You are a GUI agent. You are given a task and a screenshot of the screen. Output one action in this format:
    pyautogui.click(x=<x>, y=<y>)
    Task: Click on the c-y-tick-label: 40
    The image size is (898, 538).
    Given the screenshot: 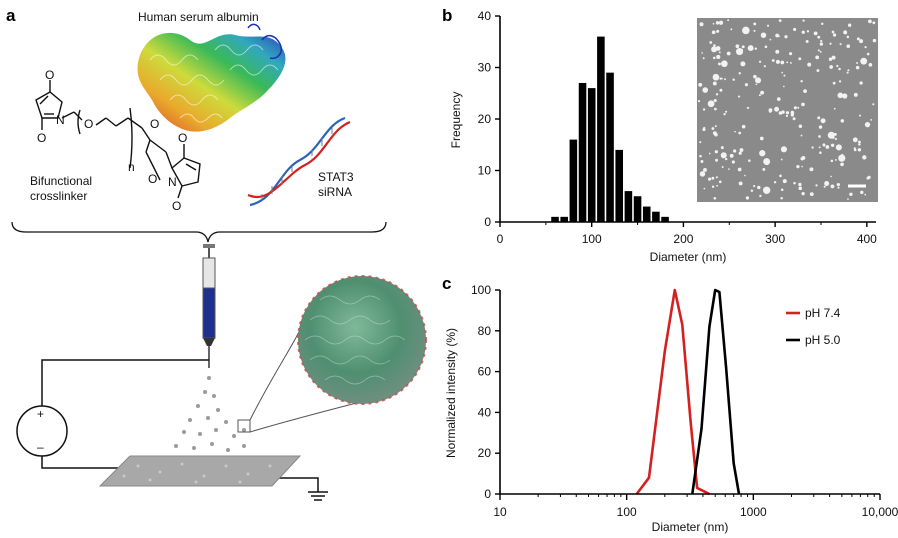 What is the action you would take?
    pyautogui.click(x=485, y=412)
    